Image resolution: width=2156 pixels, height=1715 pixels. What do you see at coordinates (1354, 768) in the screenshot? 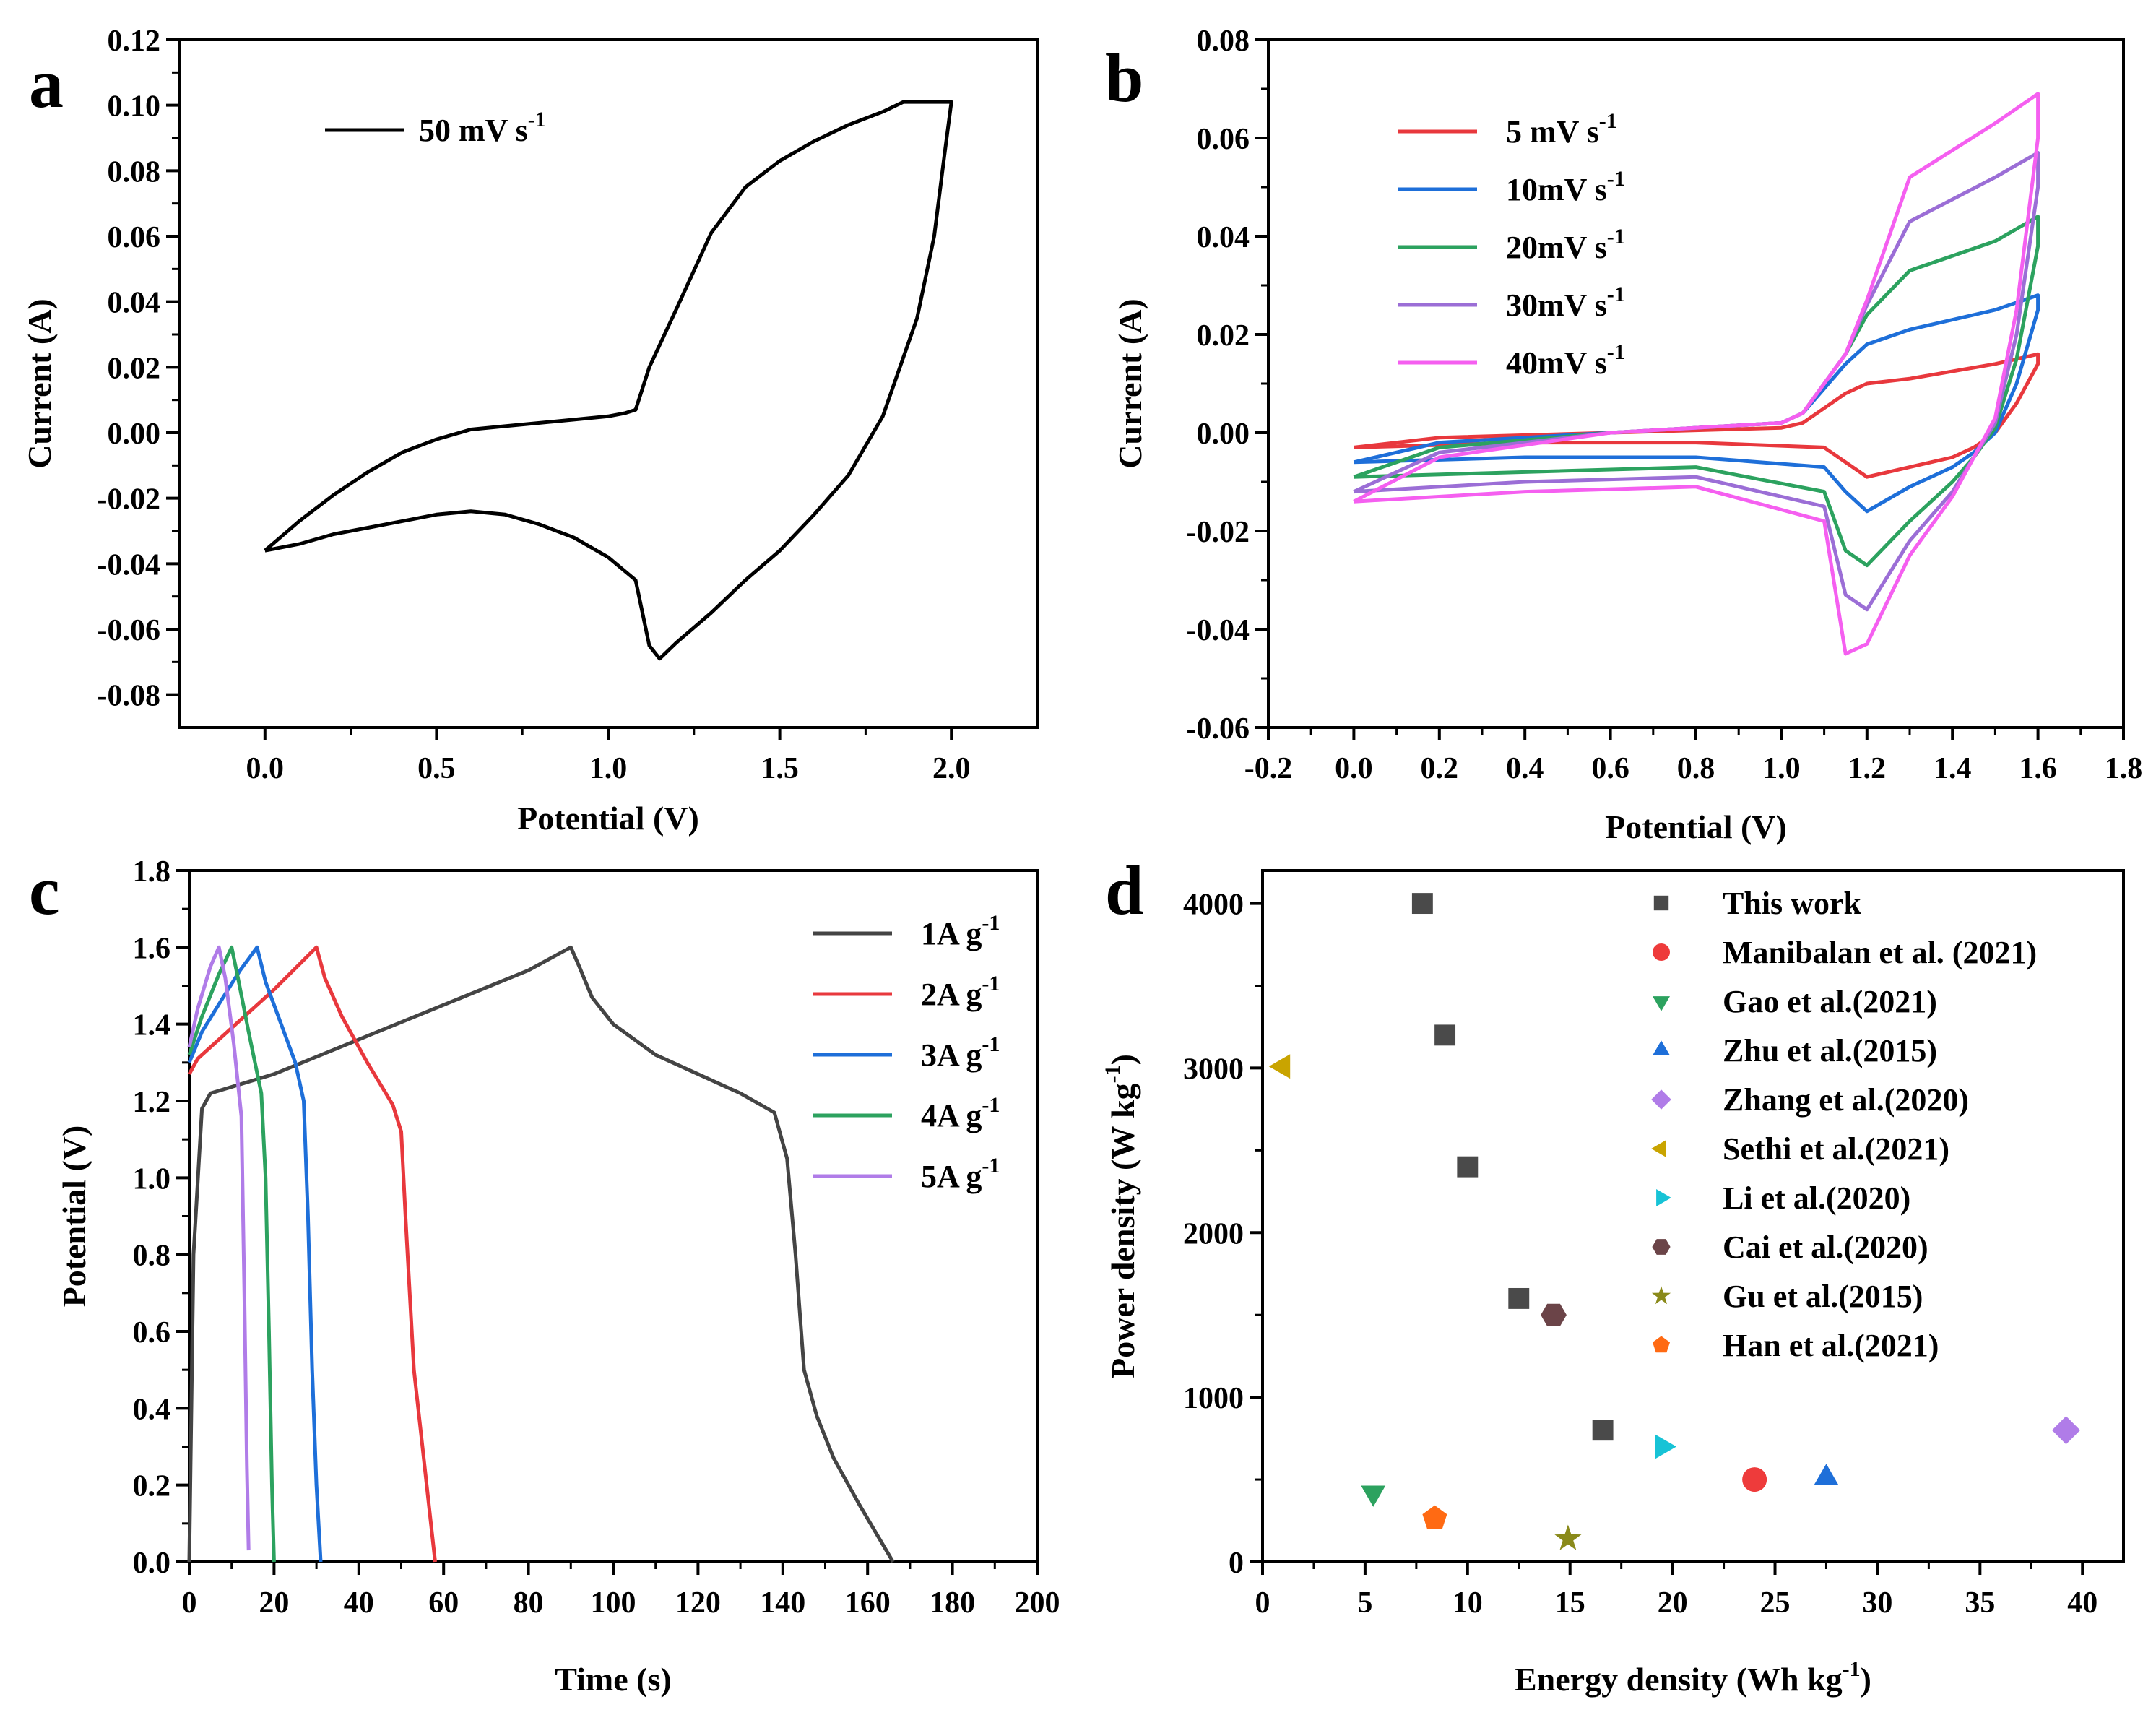
I see `x-tick-label: 0.0` at bounding box center [1354, 768].